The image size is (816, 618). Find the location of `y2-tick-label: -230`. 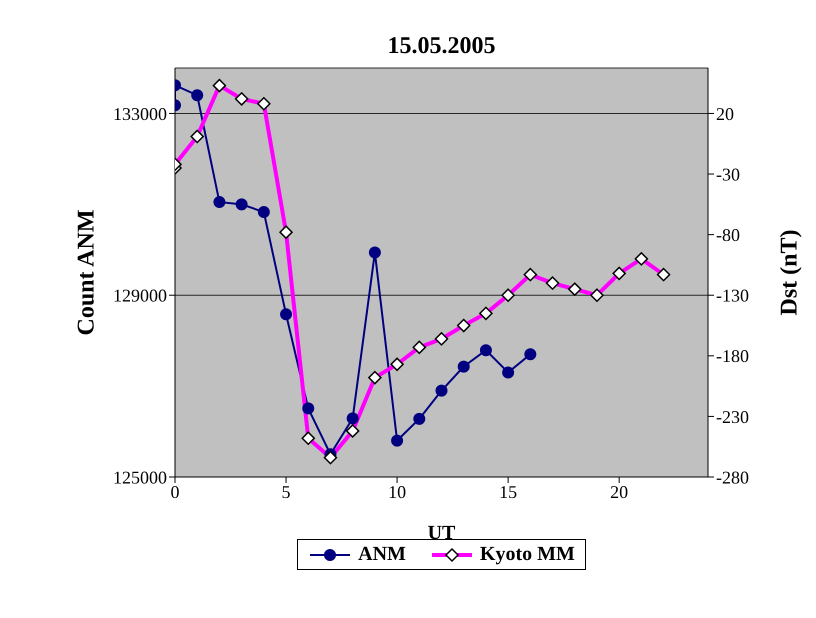

y2-tick-label: -230 is located at coordinates (732, 416).